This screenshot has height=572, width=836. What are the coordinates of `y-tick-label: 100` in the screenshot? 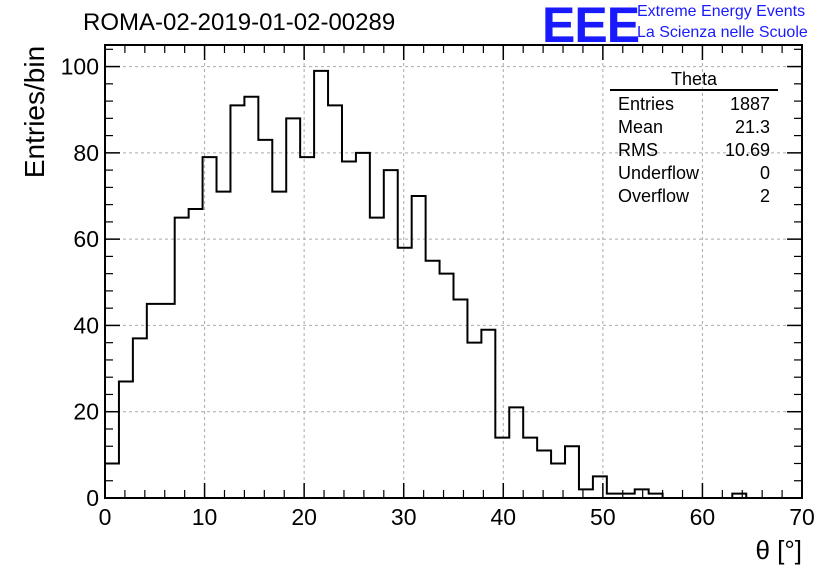 It's located at (80, 67).